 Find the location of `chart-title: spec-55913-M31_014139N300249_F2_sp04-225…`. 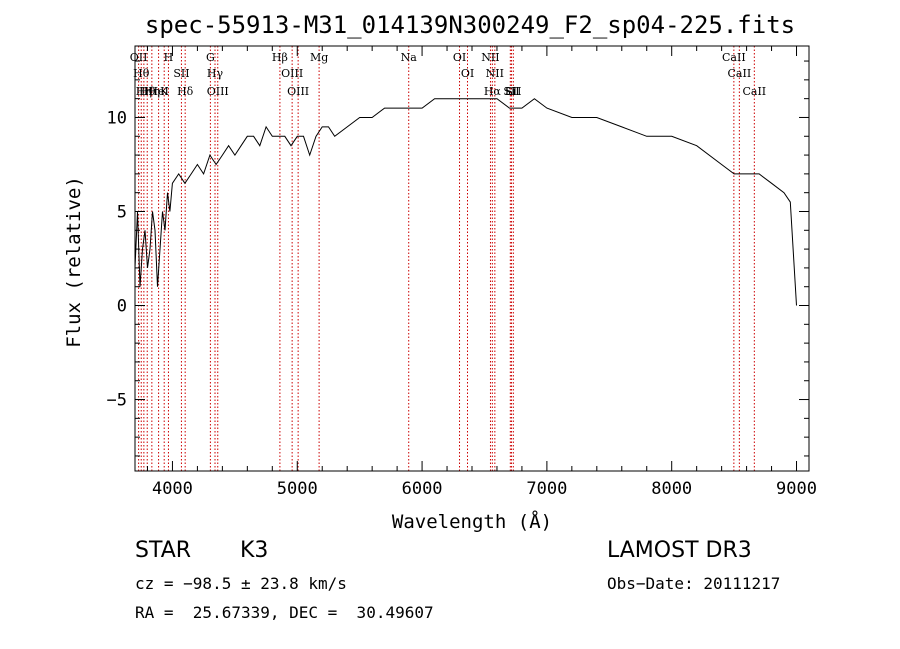

chart-title: spec-55913-M31_014139N300249_F2_sp04-225… is located at coordinates (470, 25).